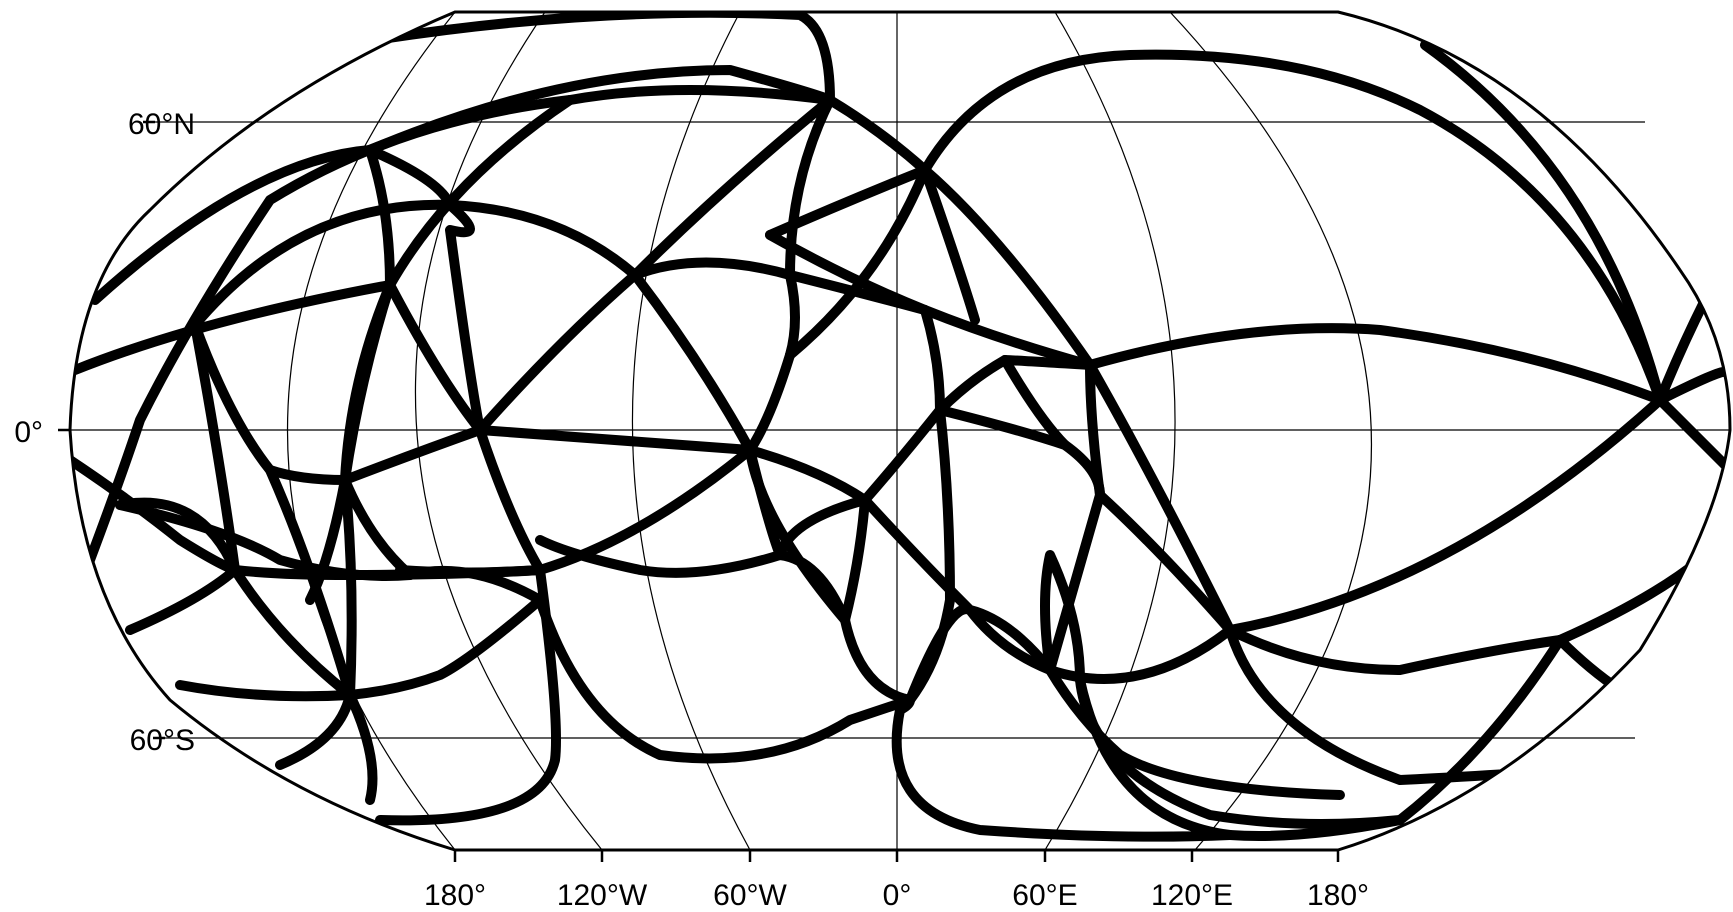 Image resolution: width=1733 pixels, height=912 pixels. What do you see at coordinates (1192, 895) in the screenshot?
I see `lon-label-120e: 120°E` at bounding box center [1192, 895].